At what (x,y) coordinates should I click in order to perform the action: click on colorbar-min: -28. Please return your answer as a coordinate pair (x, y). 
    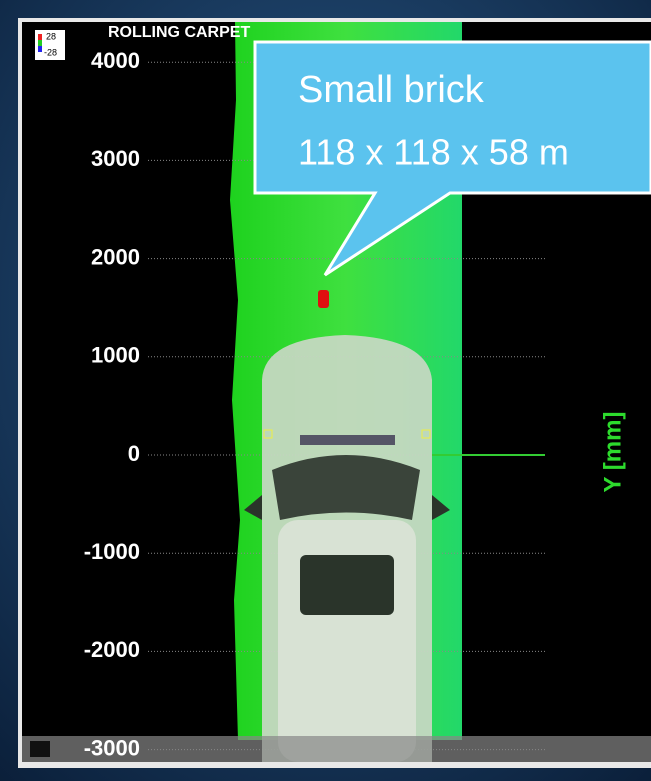
    Looking at the image, I should click on (50, 52).